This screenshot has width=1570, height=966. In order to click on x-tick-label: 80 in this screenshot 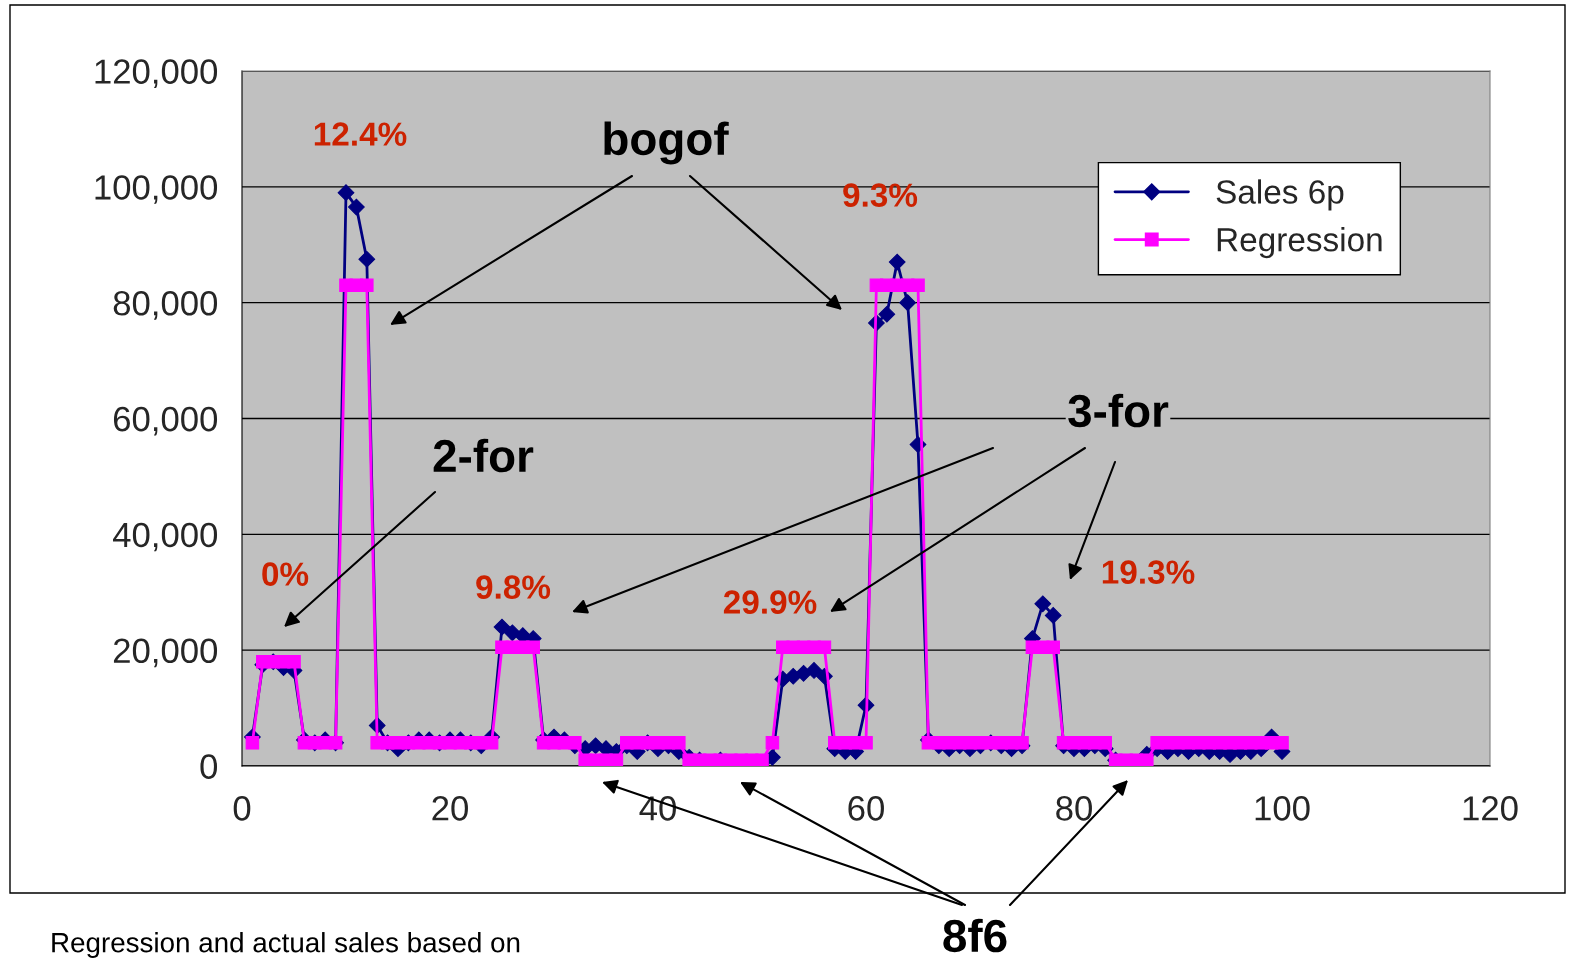, I will do `click(1074, 808)`.